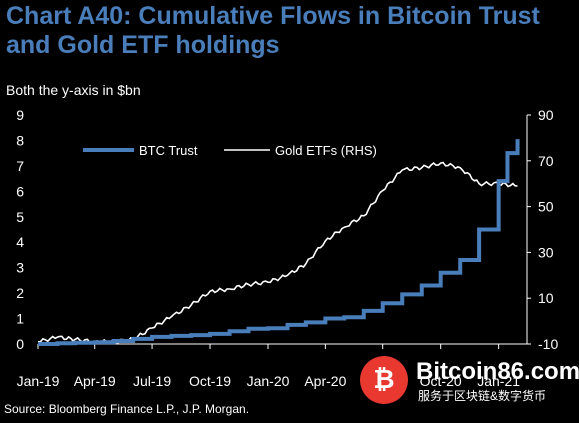 The width and height of the screenshot is (579, 423). What do you see at coordinates (20, 115) in the screenshot?
I see `left-tick-label: 9` at bounding box center [20, 115].